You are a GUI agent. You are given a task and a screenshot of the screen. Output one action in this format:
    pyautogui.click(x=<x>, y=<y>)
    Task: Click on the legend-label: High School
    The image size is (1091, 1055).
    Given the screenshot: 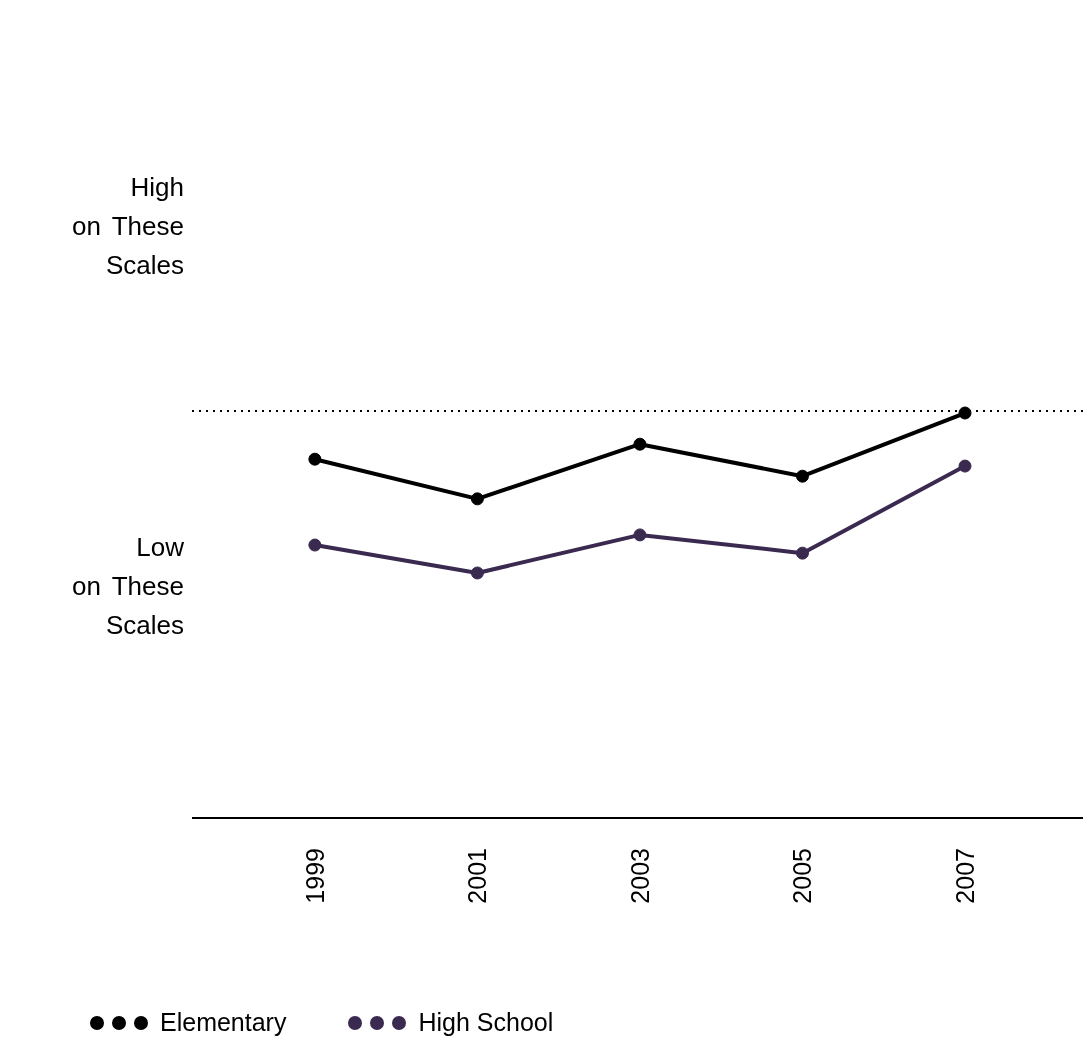 What is the action you would take?
    pyautogui.click(x=486, y=1022)
    